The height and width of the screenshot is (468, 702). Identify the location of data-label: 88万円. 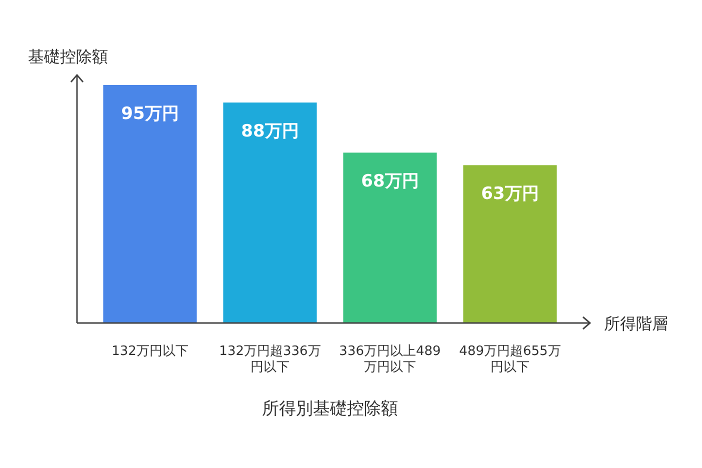
(270, 132).